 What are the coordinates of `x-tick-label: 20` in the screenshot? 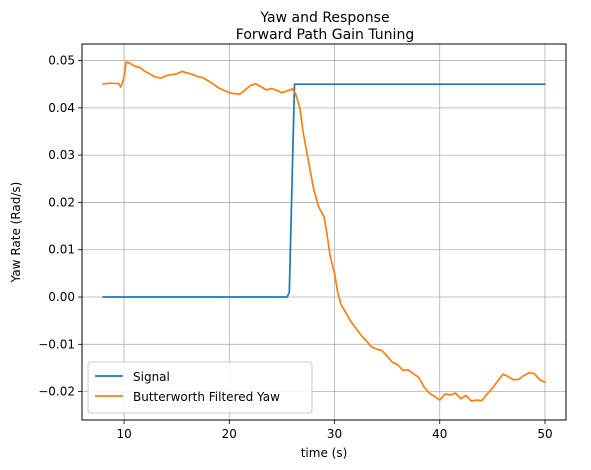 It's located at (229, 434).